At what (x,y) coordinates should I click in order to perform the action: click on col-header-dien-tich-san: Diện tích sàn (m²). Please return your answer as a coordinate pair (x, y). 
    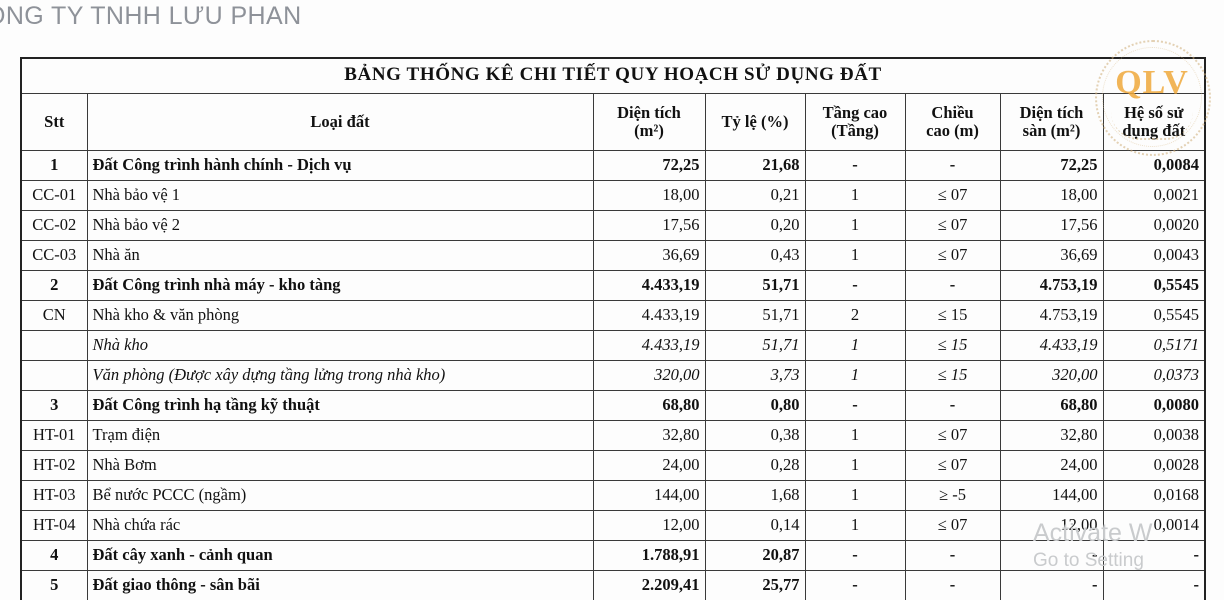
    Looking at the image, I should click on (1051, 122).